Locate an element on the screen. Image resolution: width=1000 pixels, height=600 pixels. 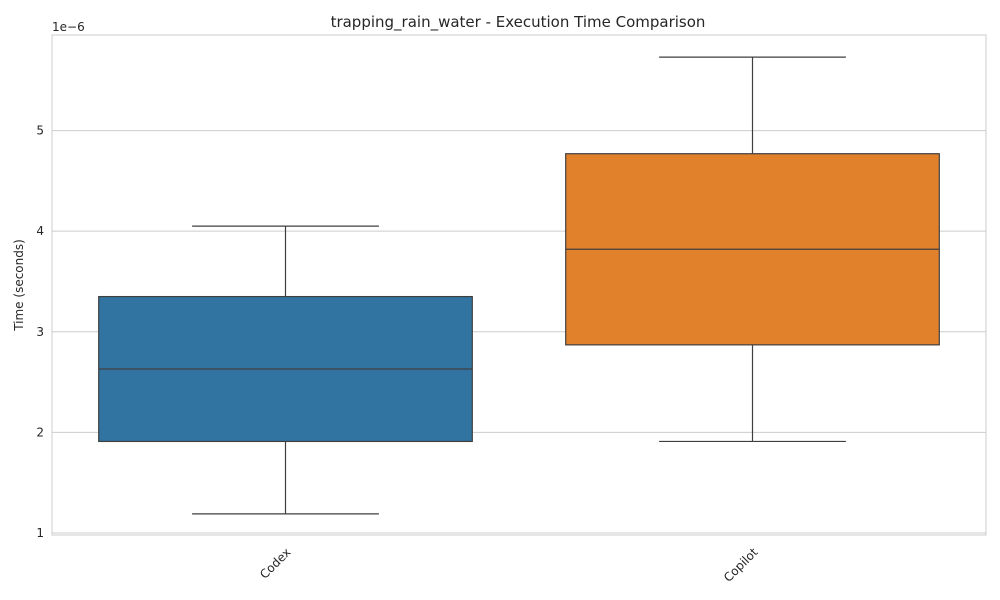
x-tick-label-codex: Codex is located at coordinates (275, 563).